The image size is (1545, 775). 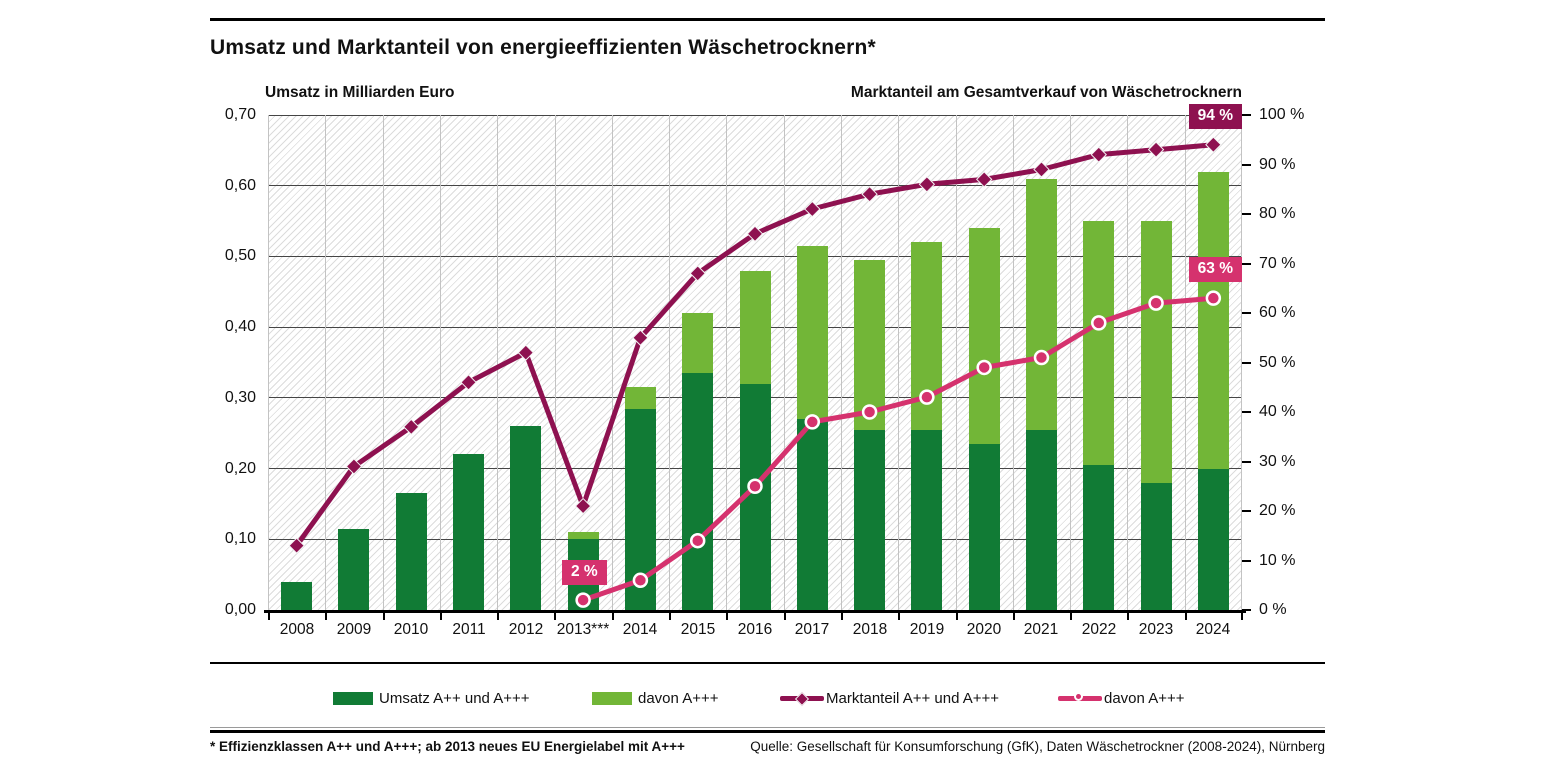 What do you see at coordinates (767, 663) in the screenshot?
I see `legend-top-rule` at bounding box center [767, 663].